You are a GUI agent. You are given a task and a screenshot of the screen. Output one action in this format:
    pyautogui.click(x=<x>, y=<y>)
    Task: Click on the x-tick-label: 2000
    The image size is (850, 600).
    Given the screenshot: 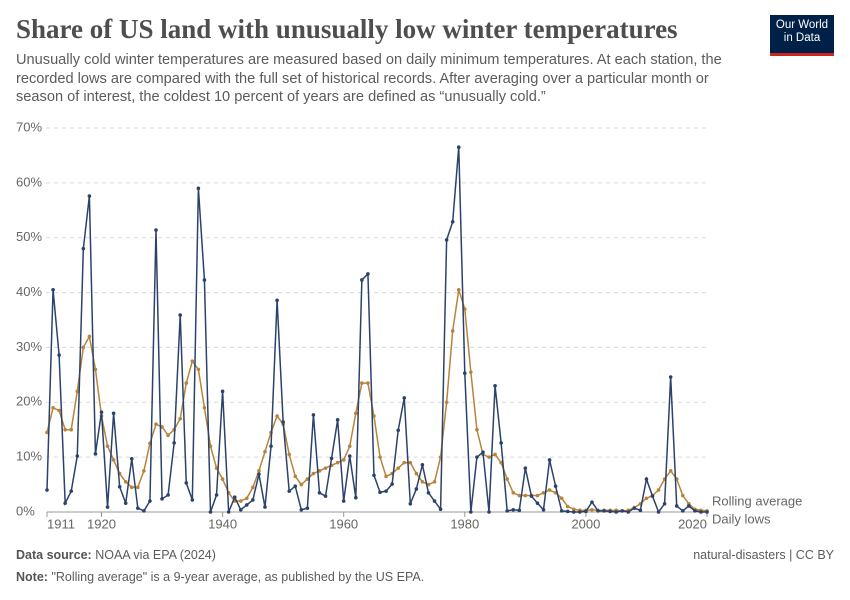 What is the action you would take?
    pyautogui.click(x=585, y=523)
    